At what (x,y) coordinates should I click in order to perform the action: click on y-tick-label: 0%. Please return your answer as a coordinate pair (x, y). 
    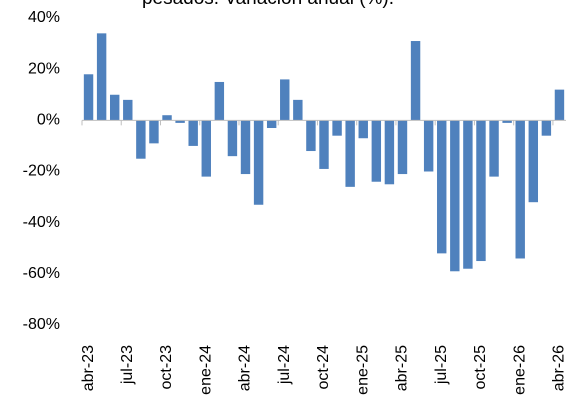
    Looking at the image, I should click on (48, 120).